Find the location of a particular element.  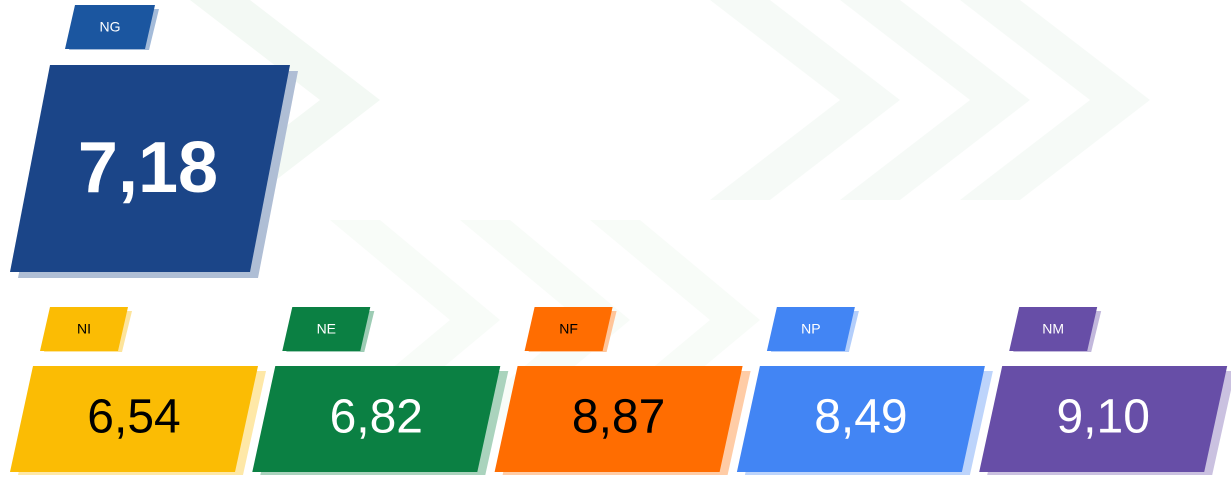

card-value: 9,10 is located at coordinates (1102, 417).